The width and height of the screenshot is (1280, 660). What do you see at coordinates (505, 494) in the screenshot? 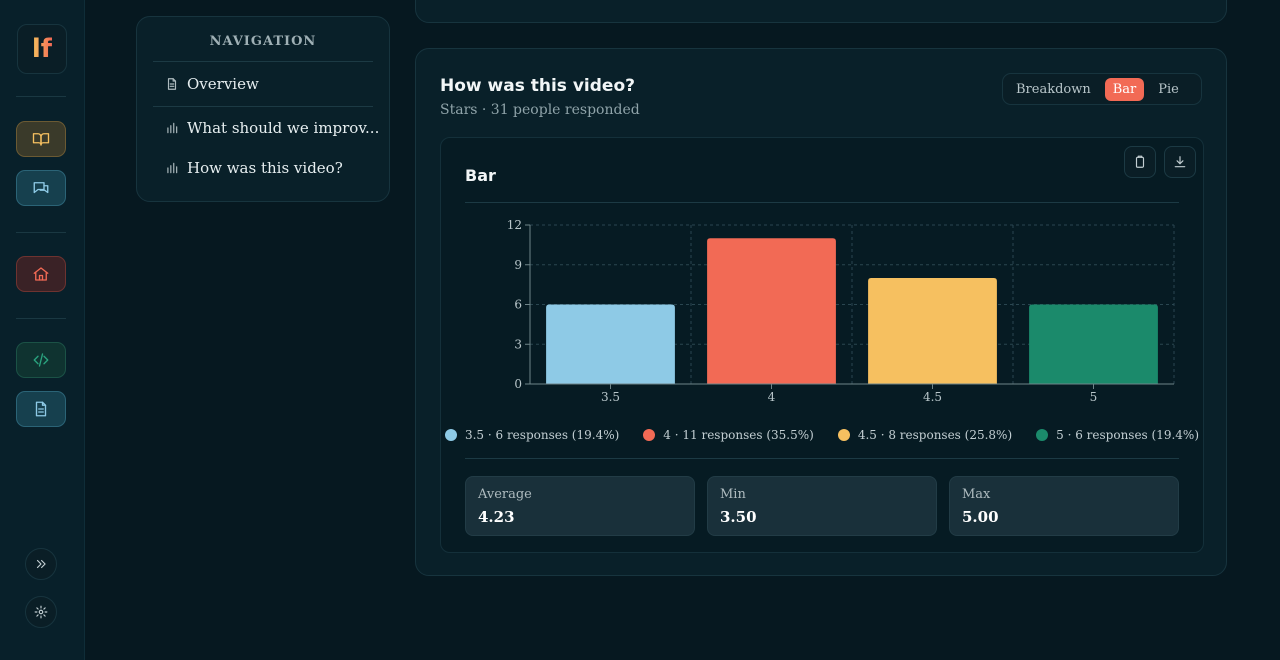
I see `stat-label: Average` at bounding box center [505, 494].